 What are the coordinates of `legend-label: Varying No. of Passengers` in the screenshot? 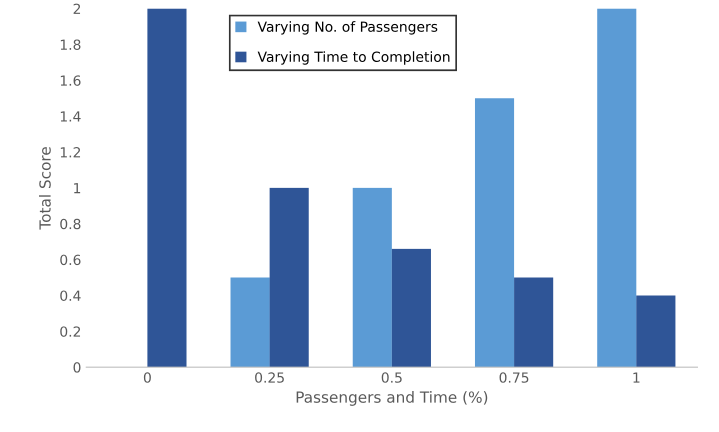 It's located at (348, 28).